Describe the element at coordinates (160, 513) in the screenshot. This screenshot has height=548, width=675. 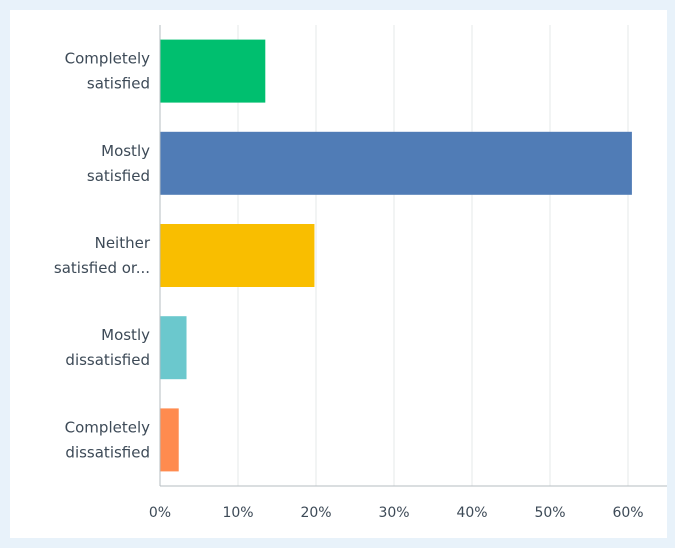
I see `tick-label-0: 0%` at that location.